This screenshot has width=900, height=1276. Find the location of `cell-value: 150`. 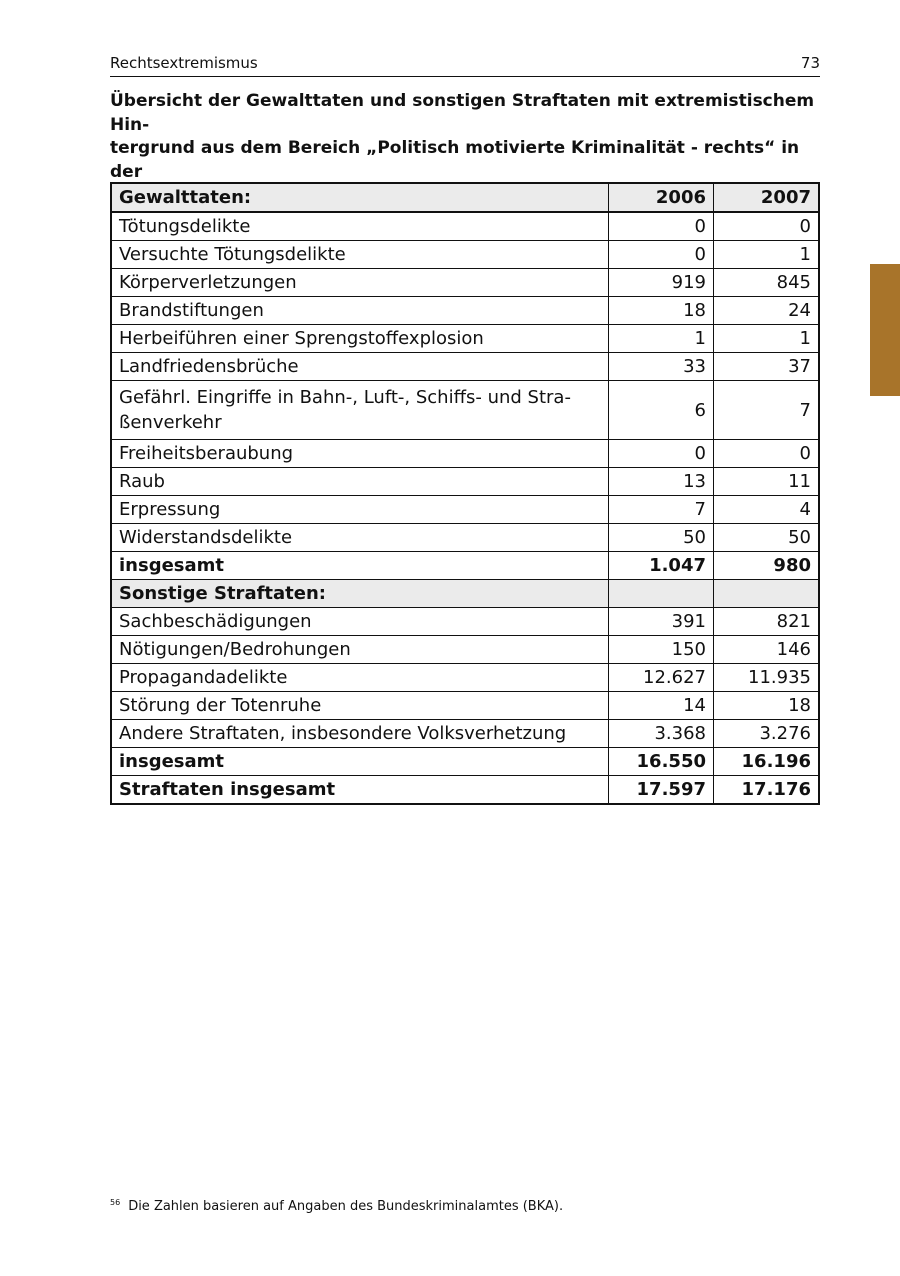

cell-value: 150 is located at coordinates (661, 649).